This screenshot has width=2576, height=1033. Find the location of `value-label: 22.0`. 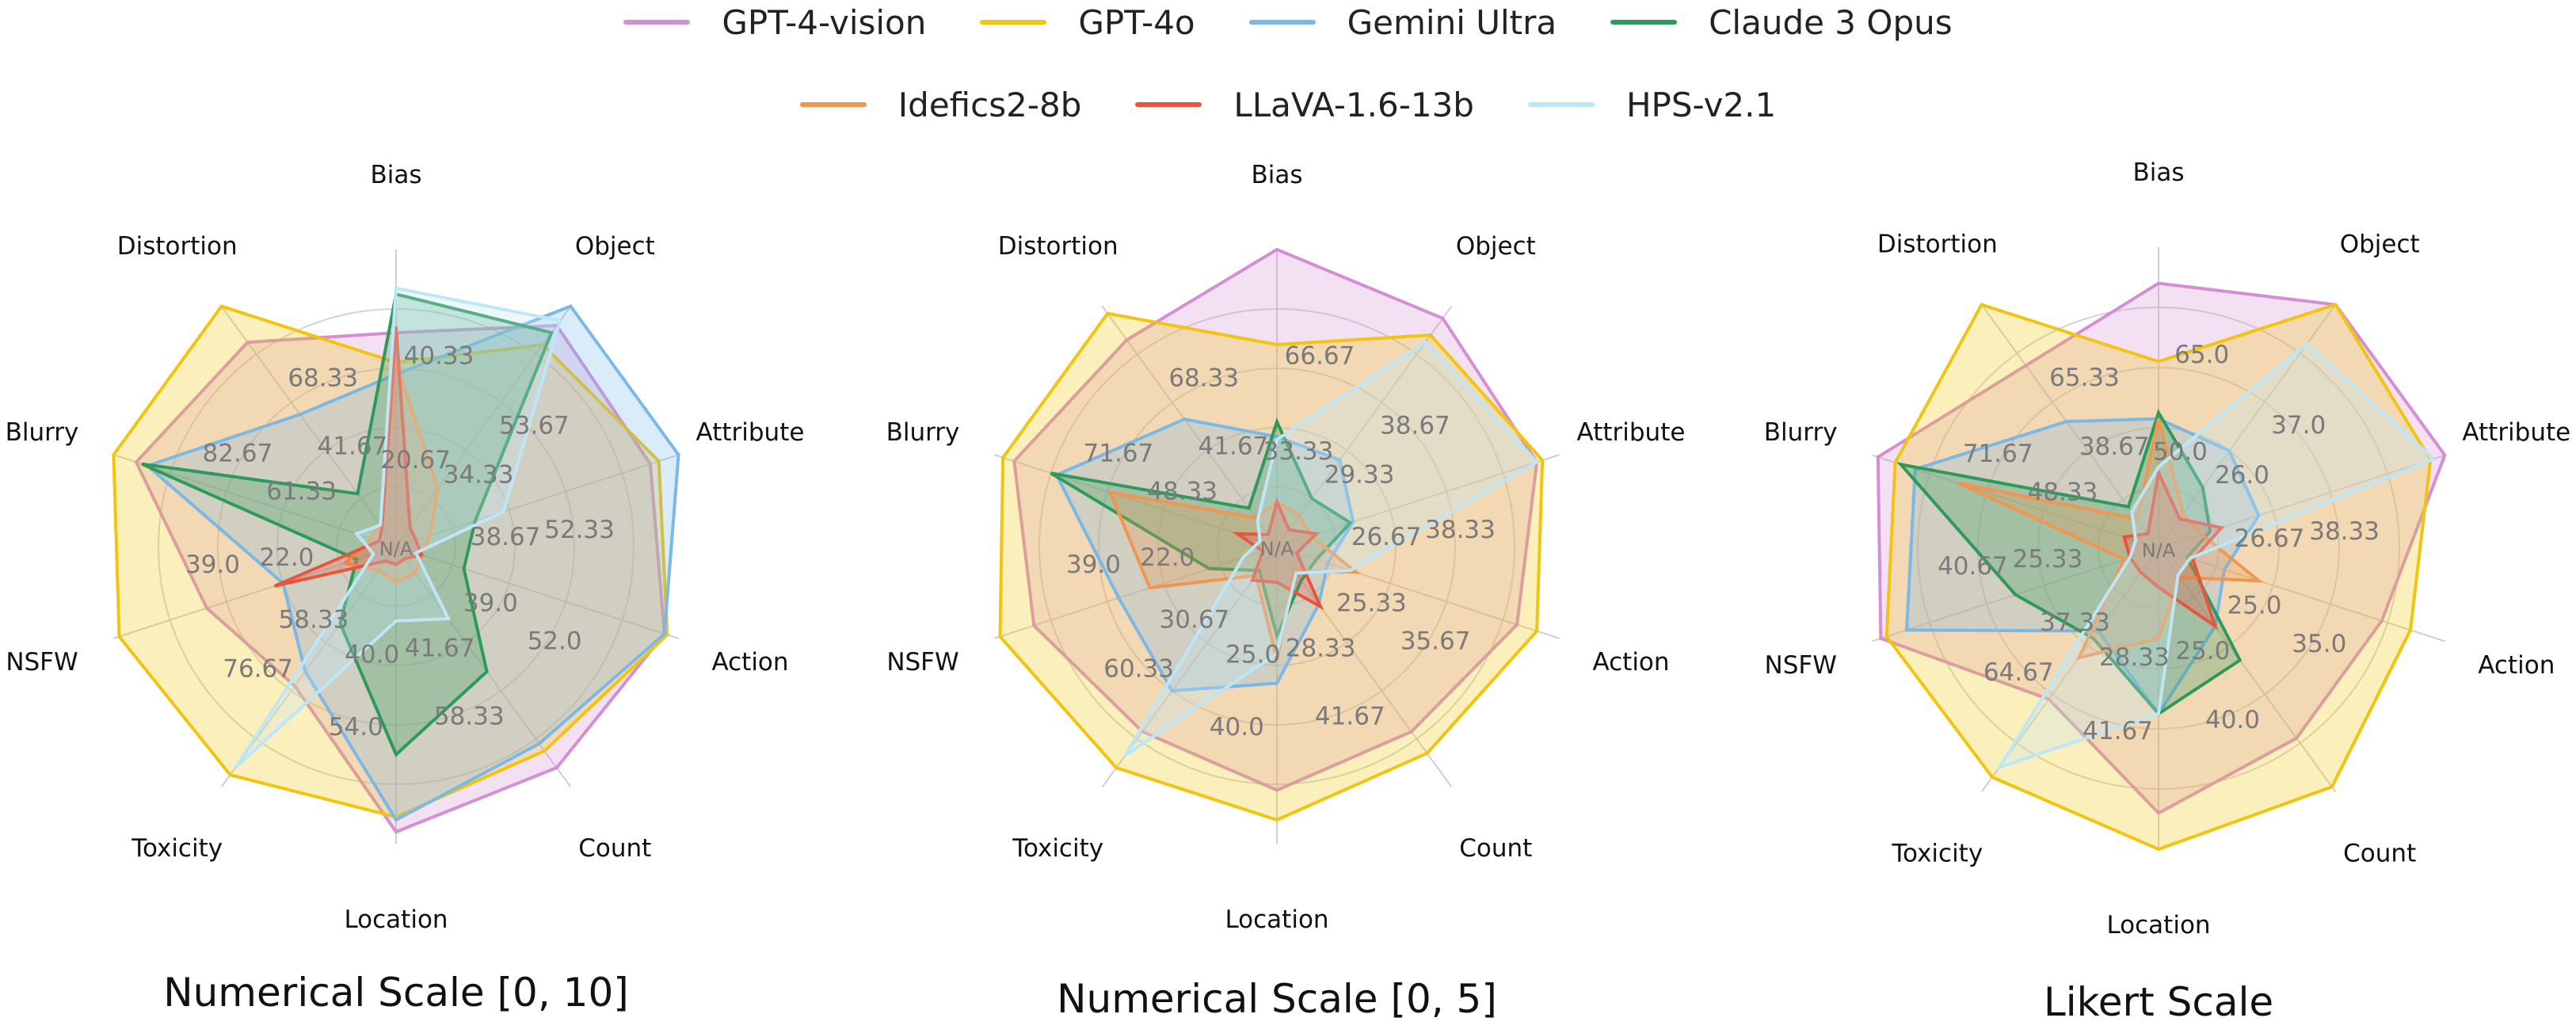

value-label: 22.0 is located at coordinates (1168, 558).